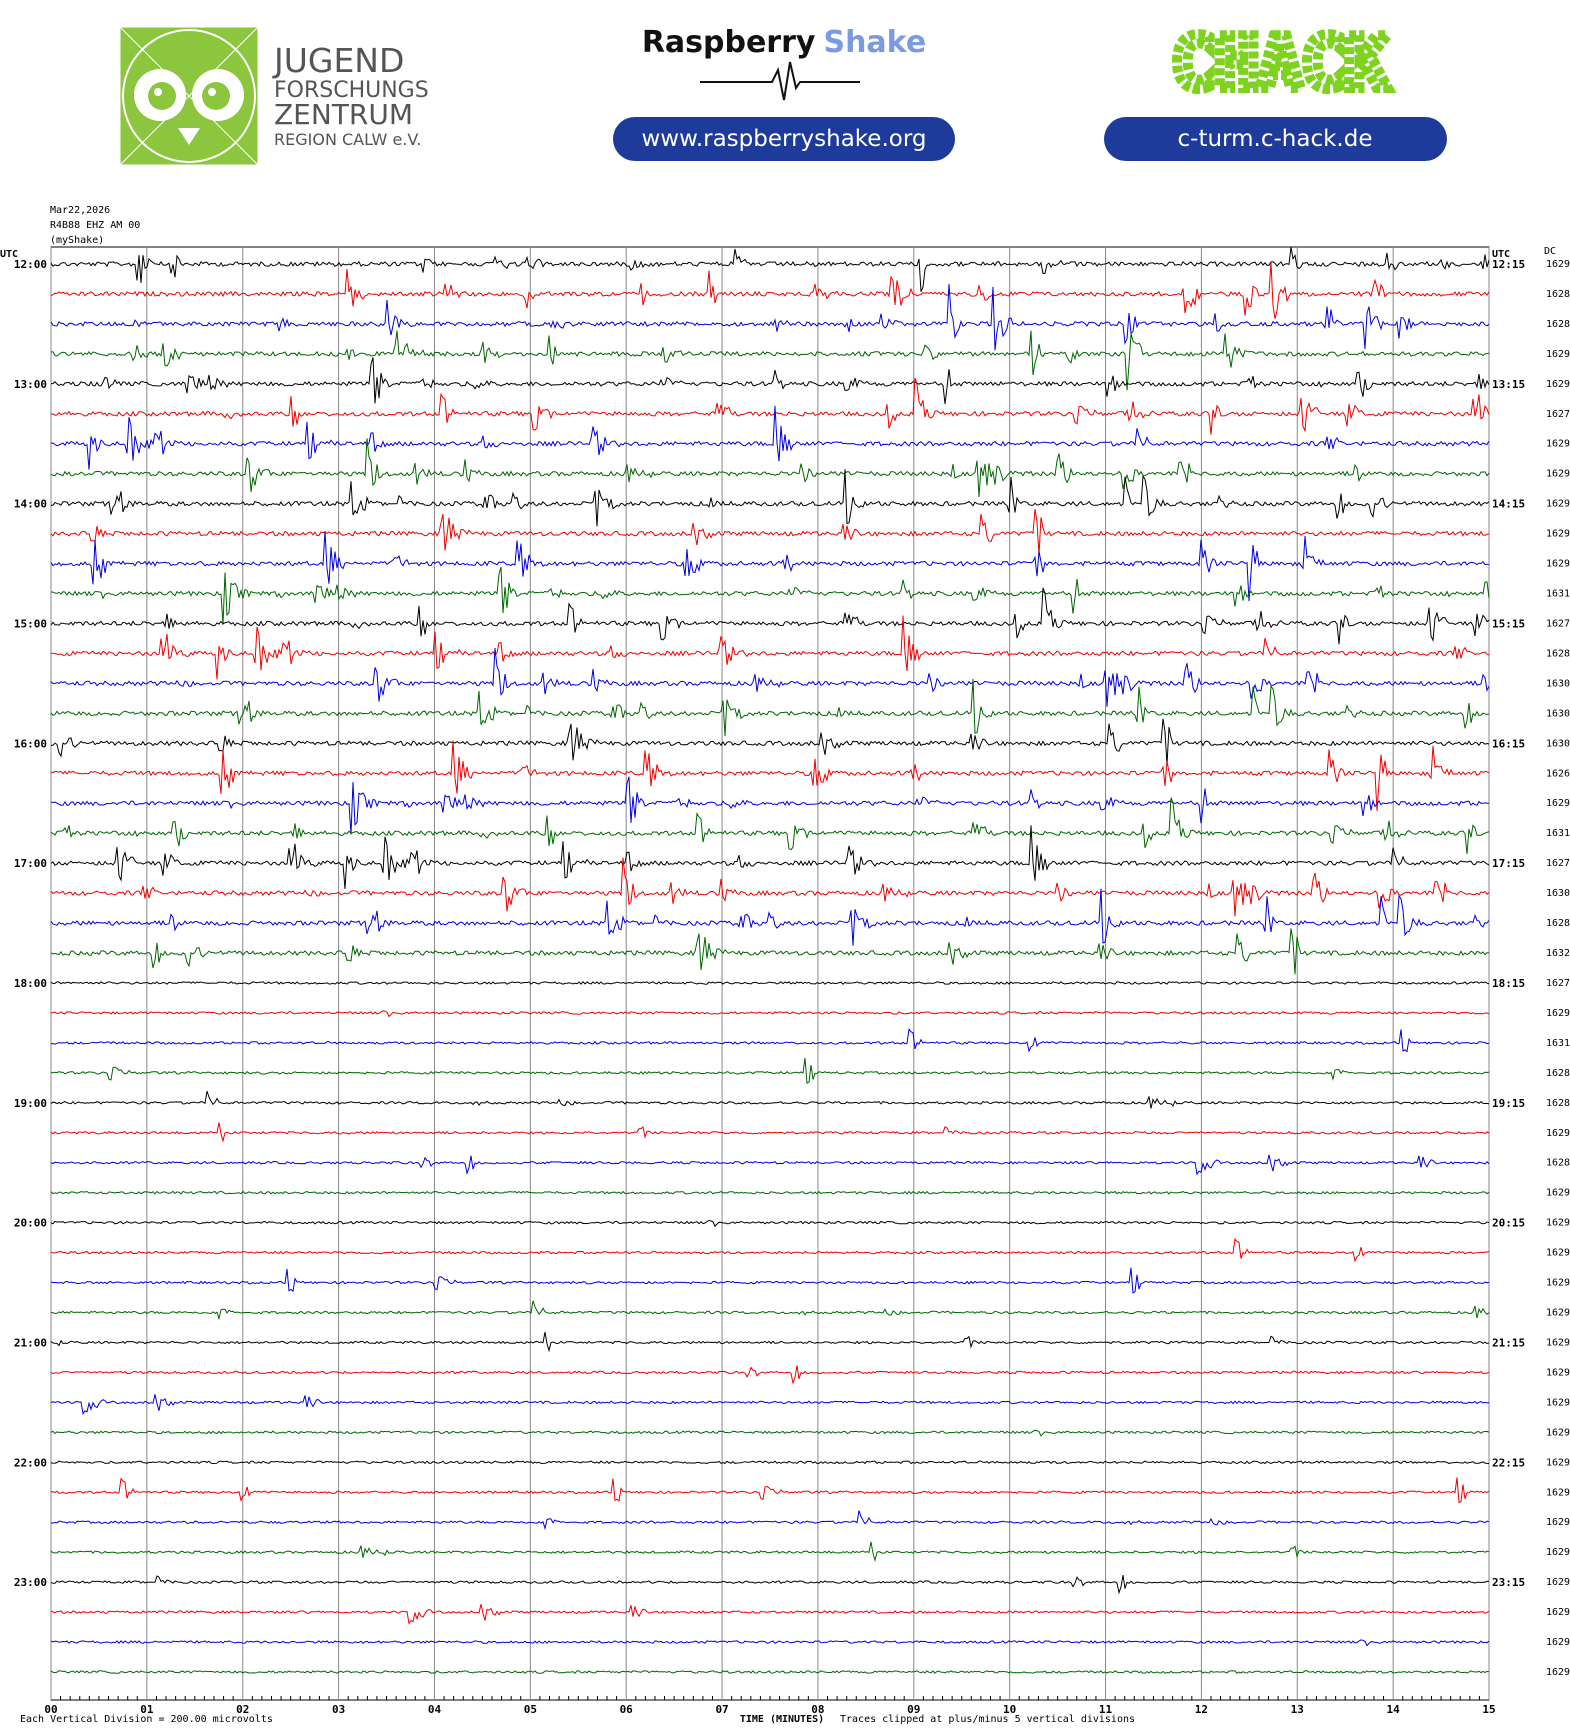  I want to click on x-tick-label: 02, so click(242, 1709).